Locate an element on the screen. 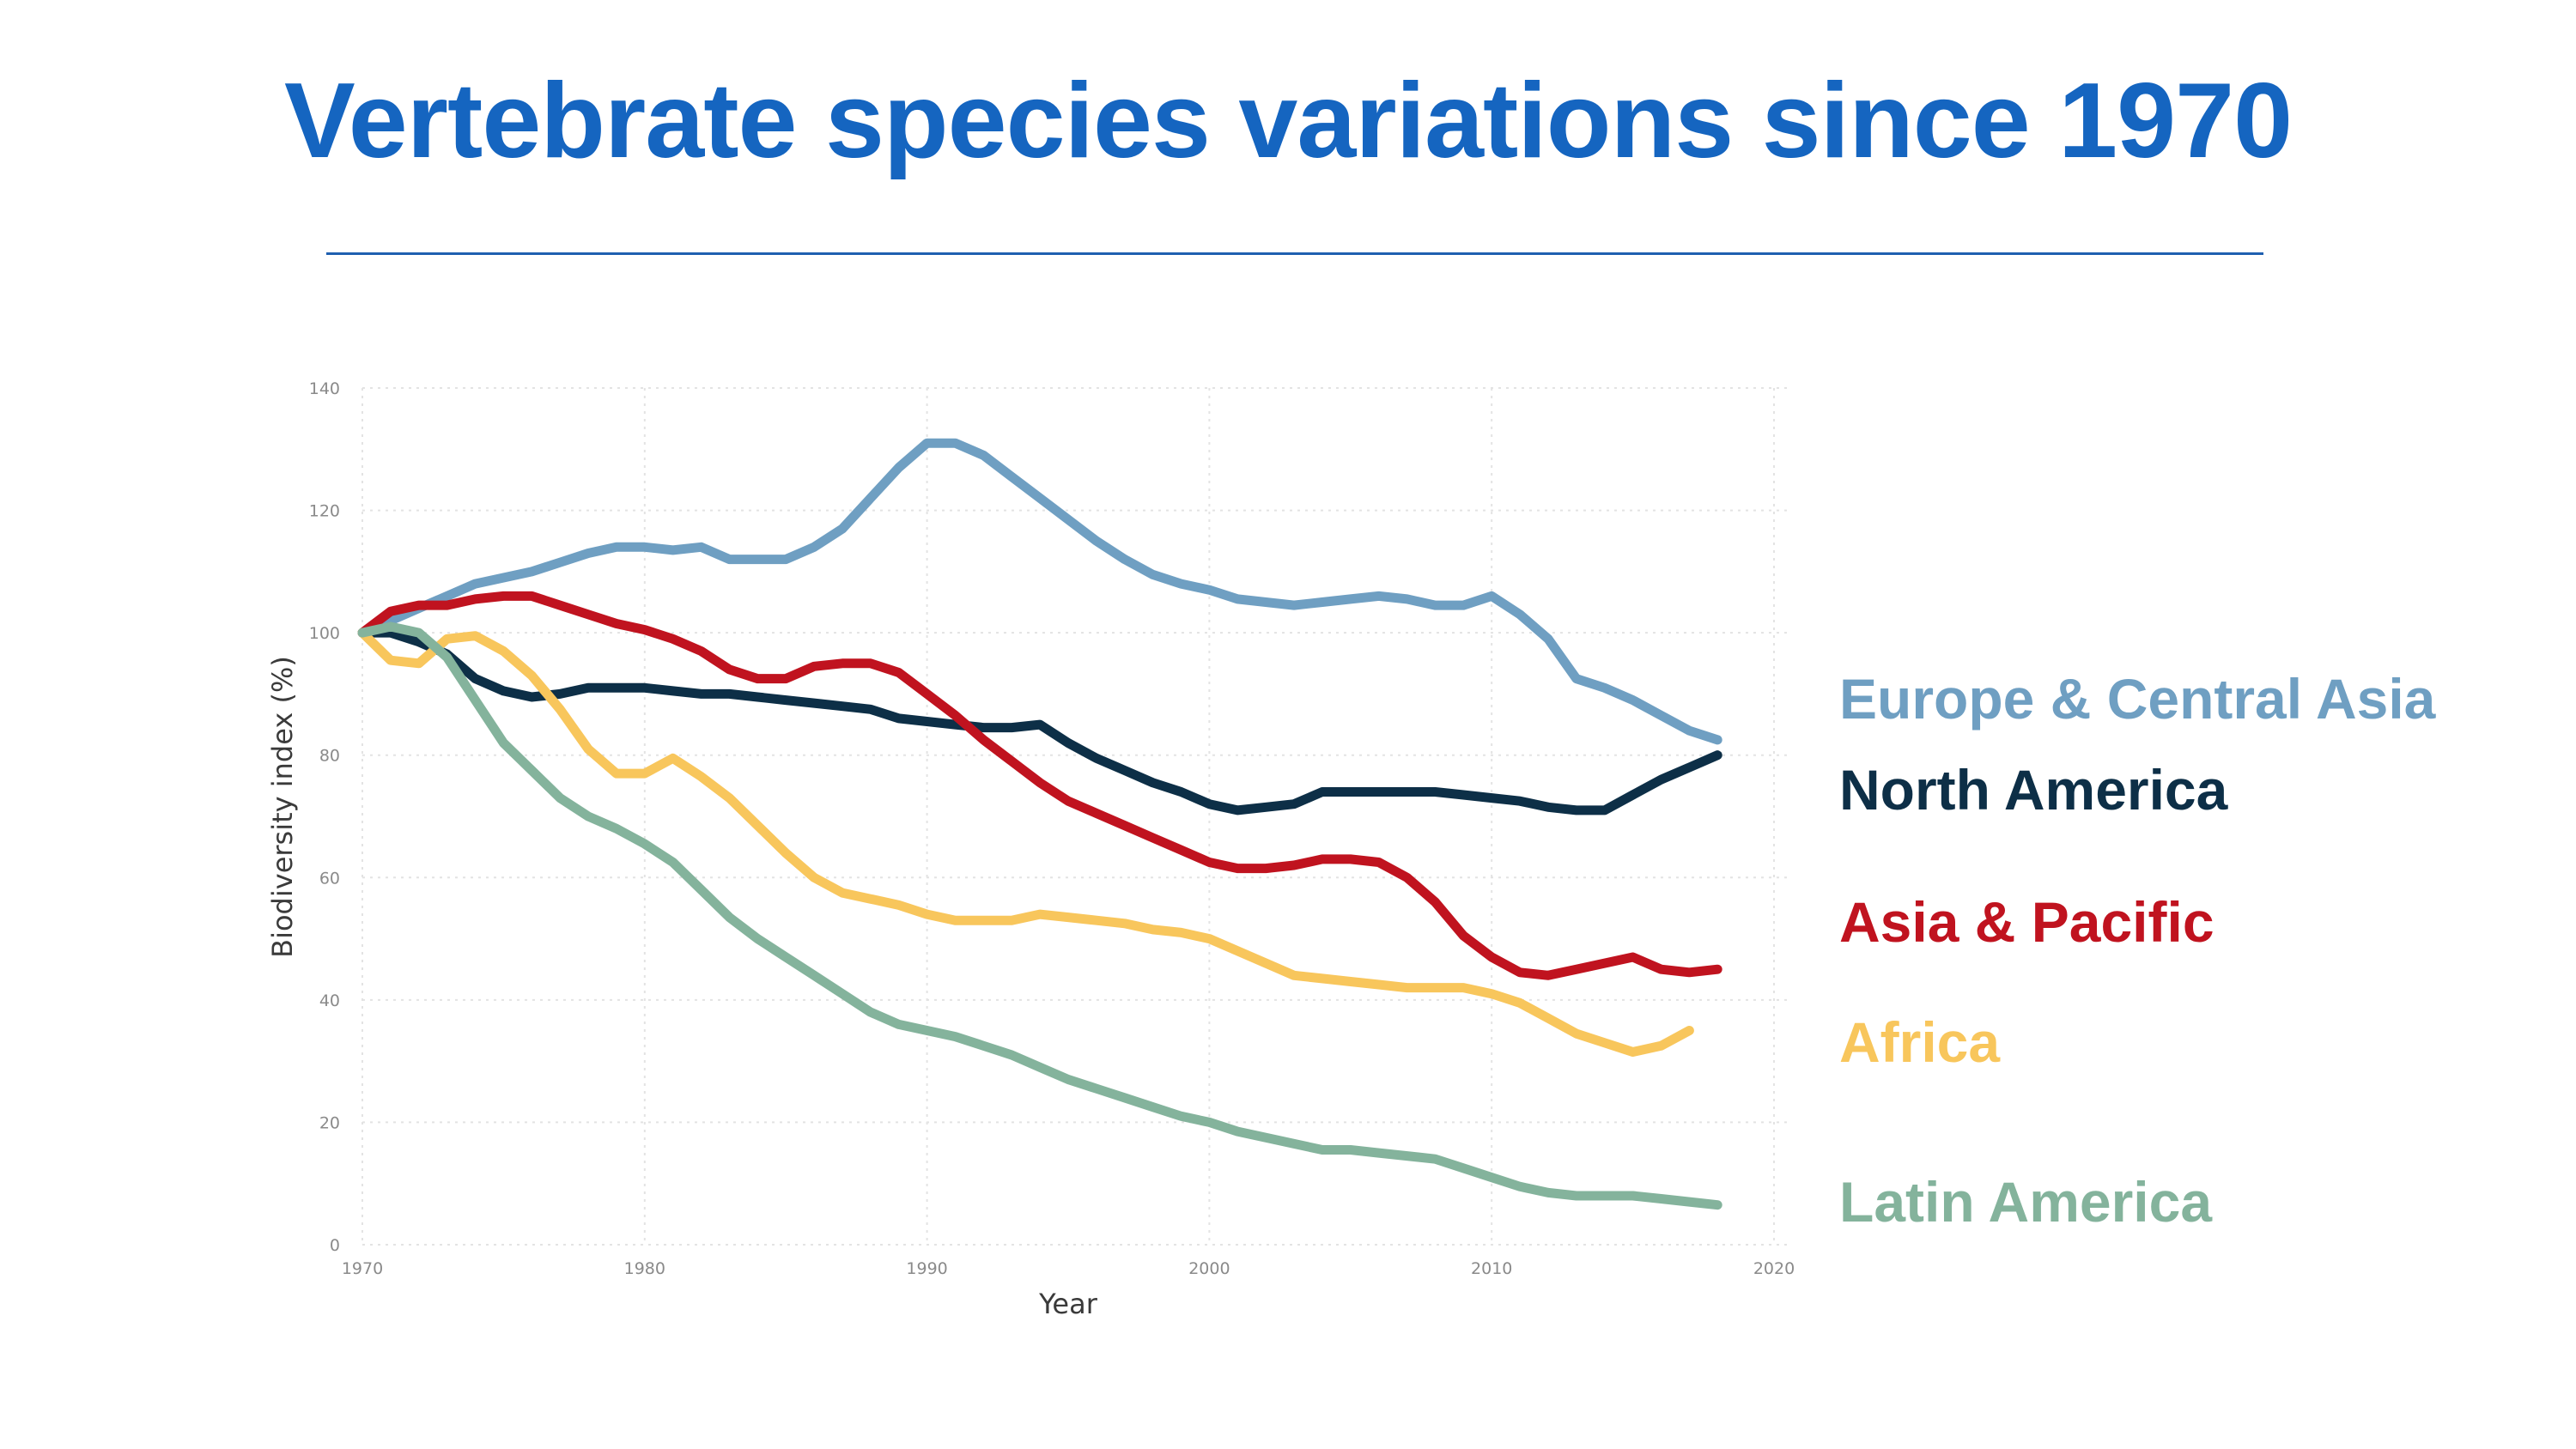 This screenshot has height=1449, width=2576. x-tick-label: 2020 is located at coordinates (1774, 1268).